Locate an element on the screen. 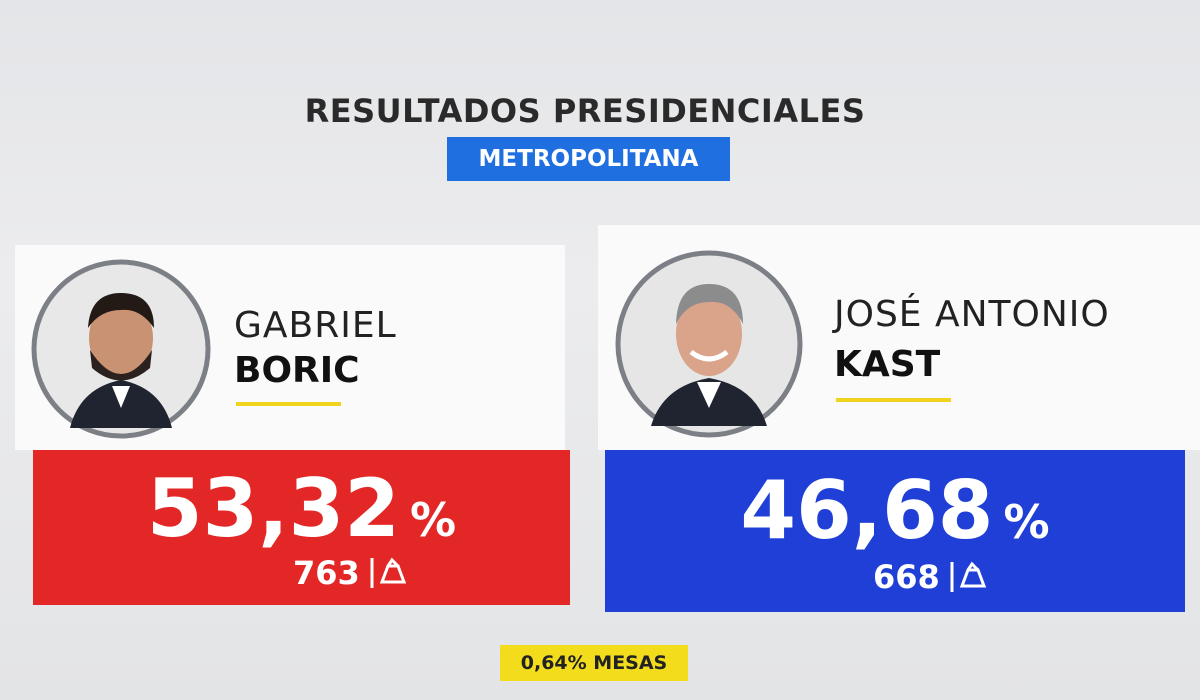  result-panel: 46,68% 668 is located at coordinates (895, 531).